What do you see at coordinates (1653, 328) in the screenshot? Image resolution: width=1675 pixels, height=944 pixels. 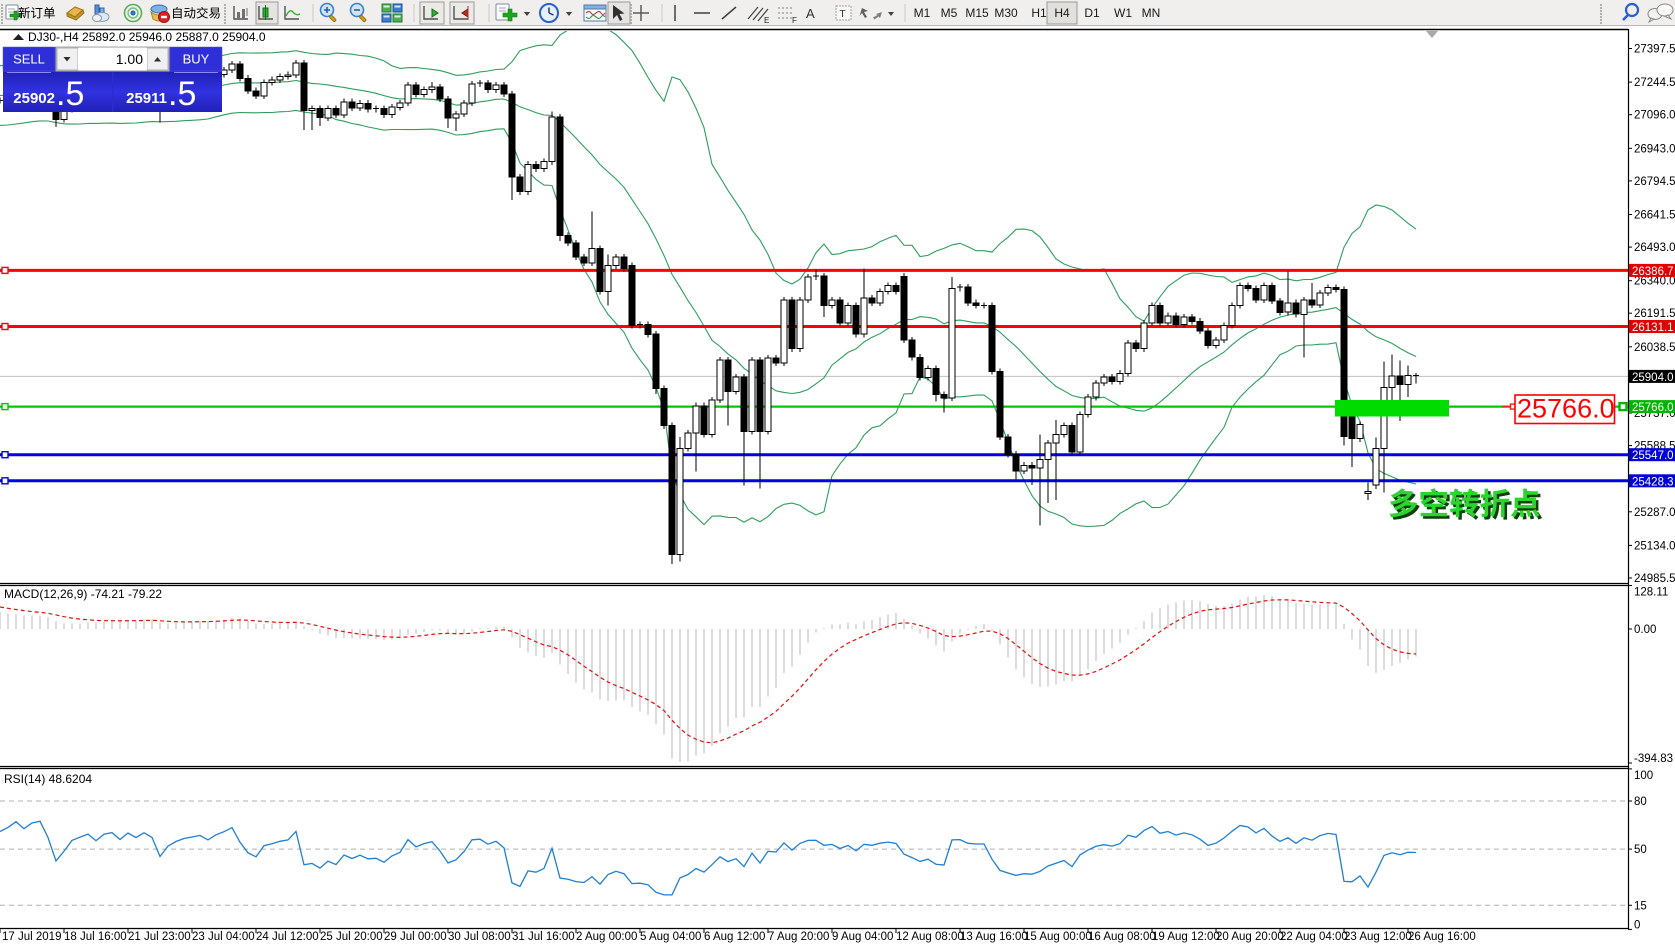 I see `svg-text: 26131.1` at bounding box center [1653, 328].